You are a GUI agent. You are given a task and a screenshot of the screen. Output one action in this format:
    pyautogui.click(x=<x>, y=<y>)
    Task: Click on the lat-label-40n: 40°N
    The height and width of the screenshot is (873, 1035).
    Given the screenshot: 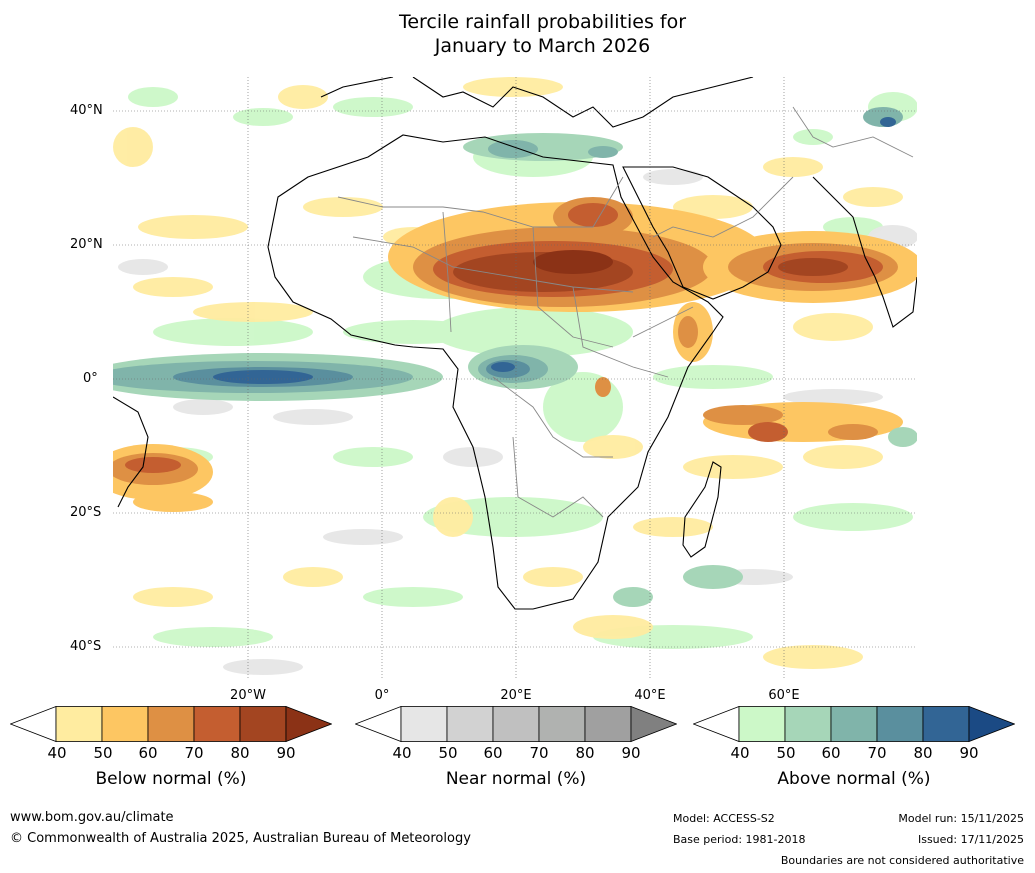 What is the action you would take?
    pyautogui.click(x=86, y=110)
    